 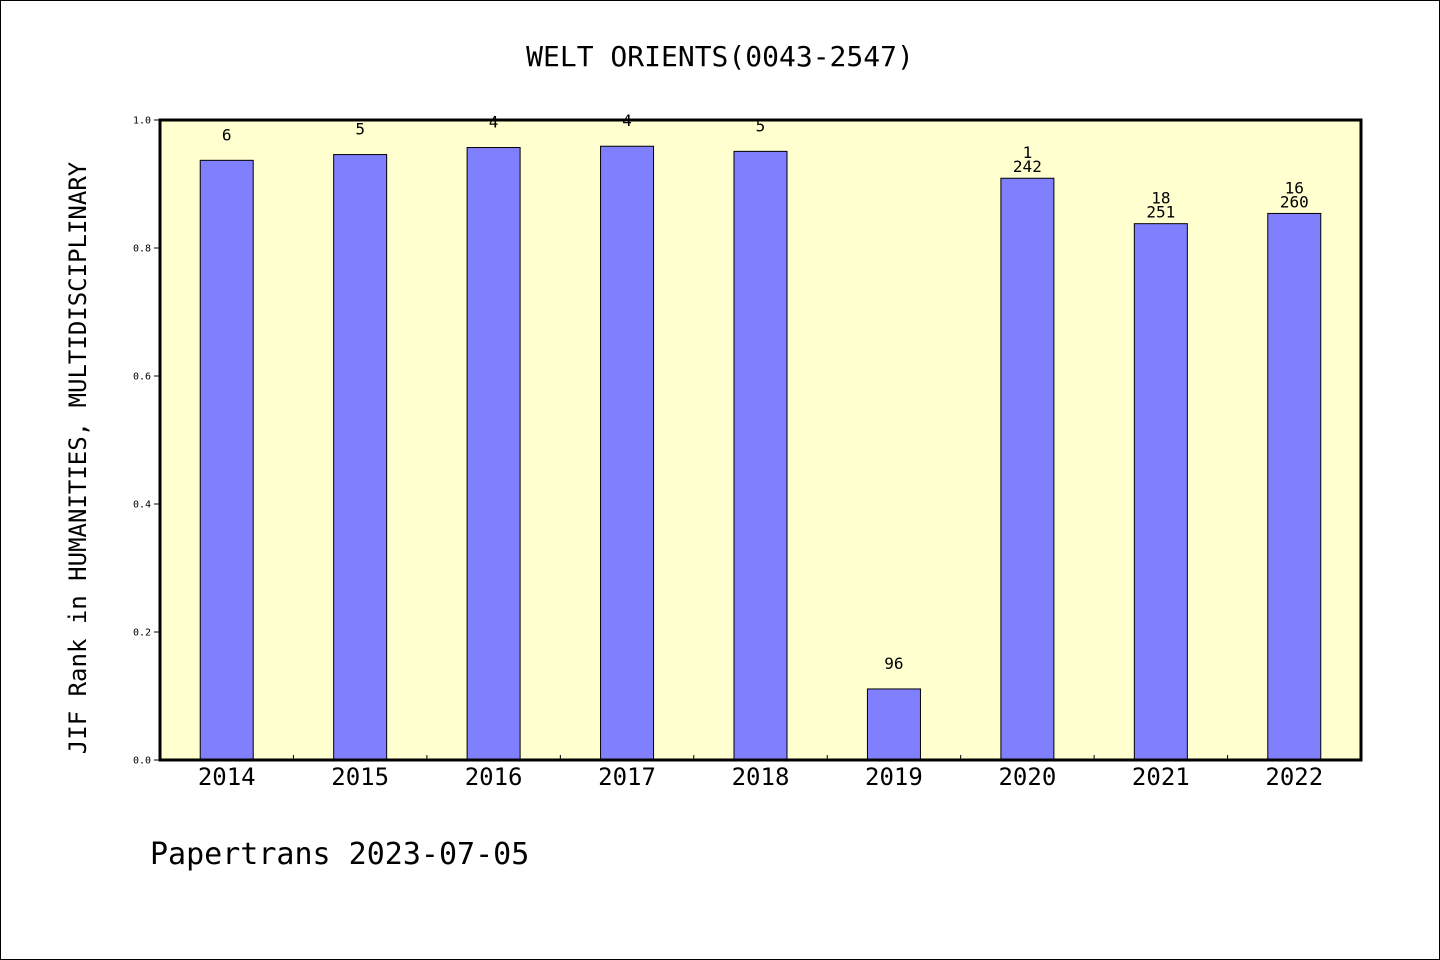 What do you see at coordinates (761, 125) in the screenshot?
I see `bar-label-2018: 5` at bounding box center [761, 125].